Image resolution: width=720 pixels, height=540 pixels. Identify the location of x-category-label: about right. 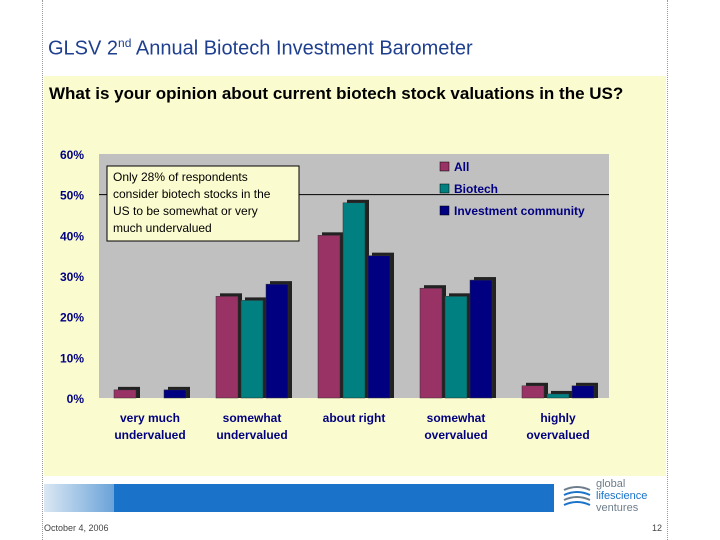
(354, 418).